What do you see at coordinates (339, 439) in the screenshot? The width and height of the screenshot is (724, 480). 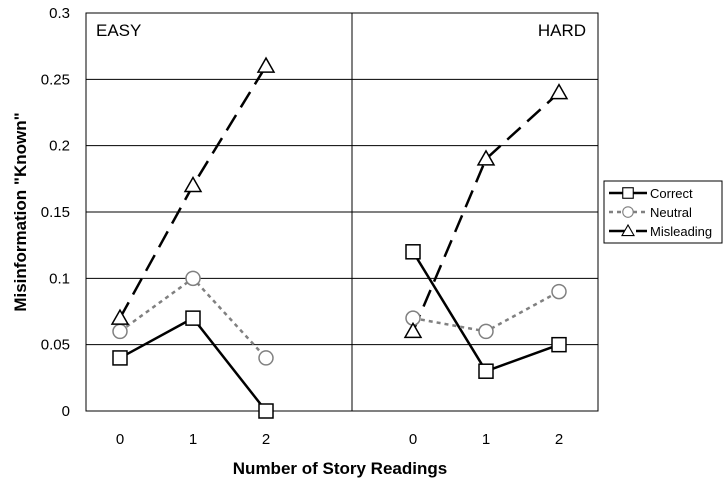 I see `x-tick-labels: 0 1 2 0 1 2` at bounding box center [339, 439].